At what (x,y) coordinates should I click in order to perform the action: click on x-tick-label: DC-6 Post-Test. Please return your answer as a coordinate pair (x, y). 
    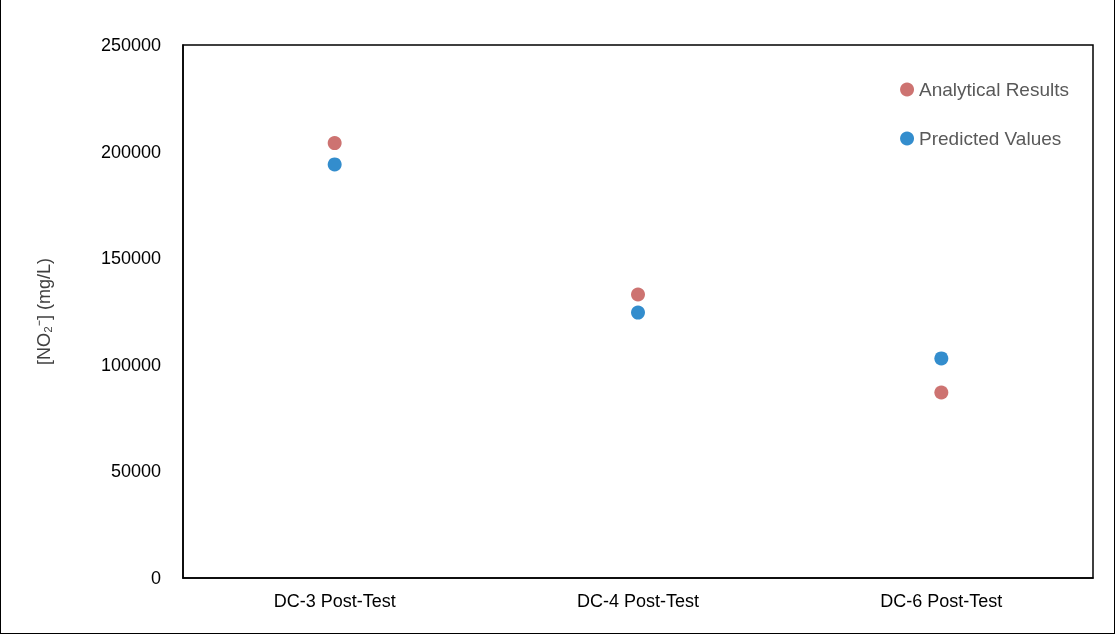
    Looking at the image, I should click on (941, 601).